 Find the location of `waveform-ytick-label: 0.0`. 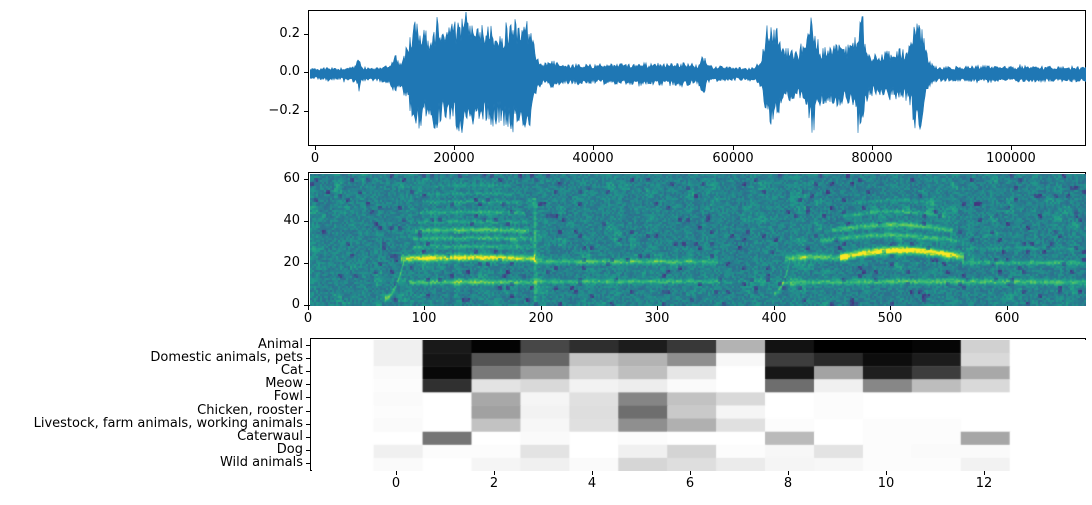

waveform-ytick-label: 0.0 is located at coordinates (289, 71).